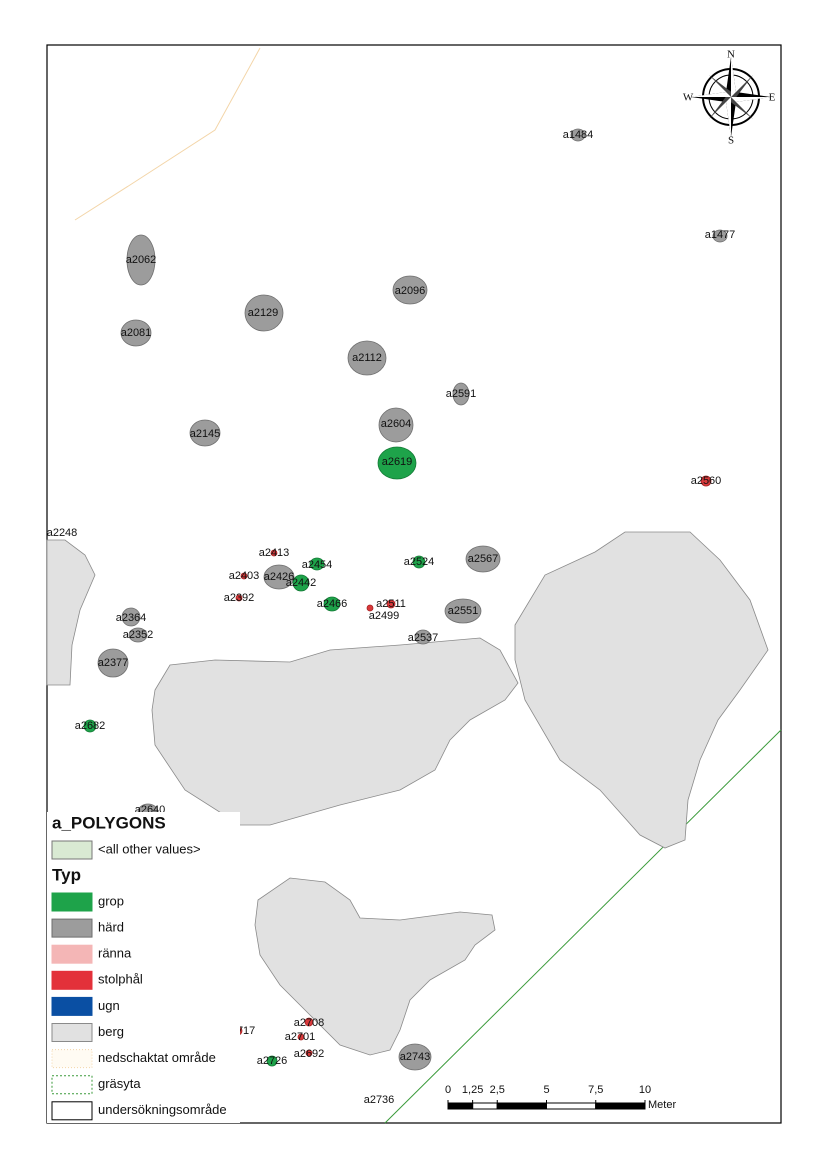 Image resolution: width=827 pixels, height=1169 pixels. I want to click on scale-label: 1,25, so click(472, 1090).